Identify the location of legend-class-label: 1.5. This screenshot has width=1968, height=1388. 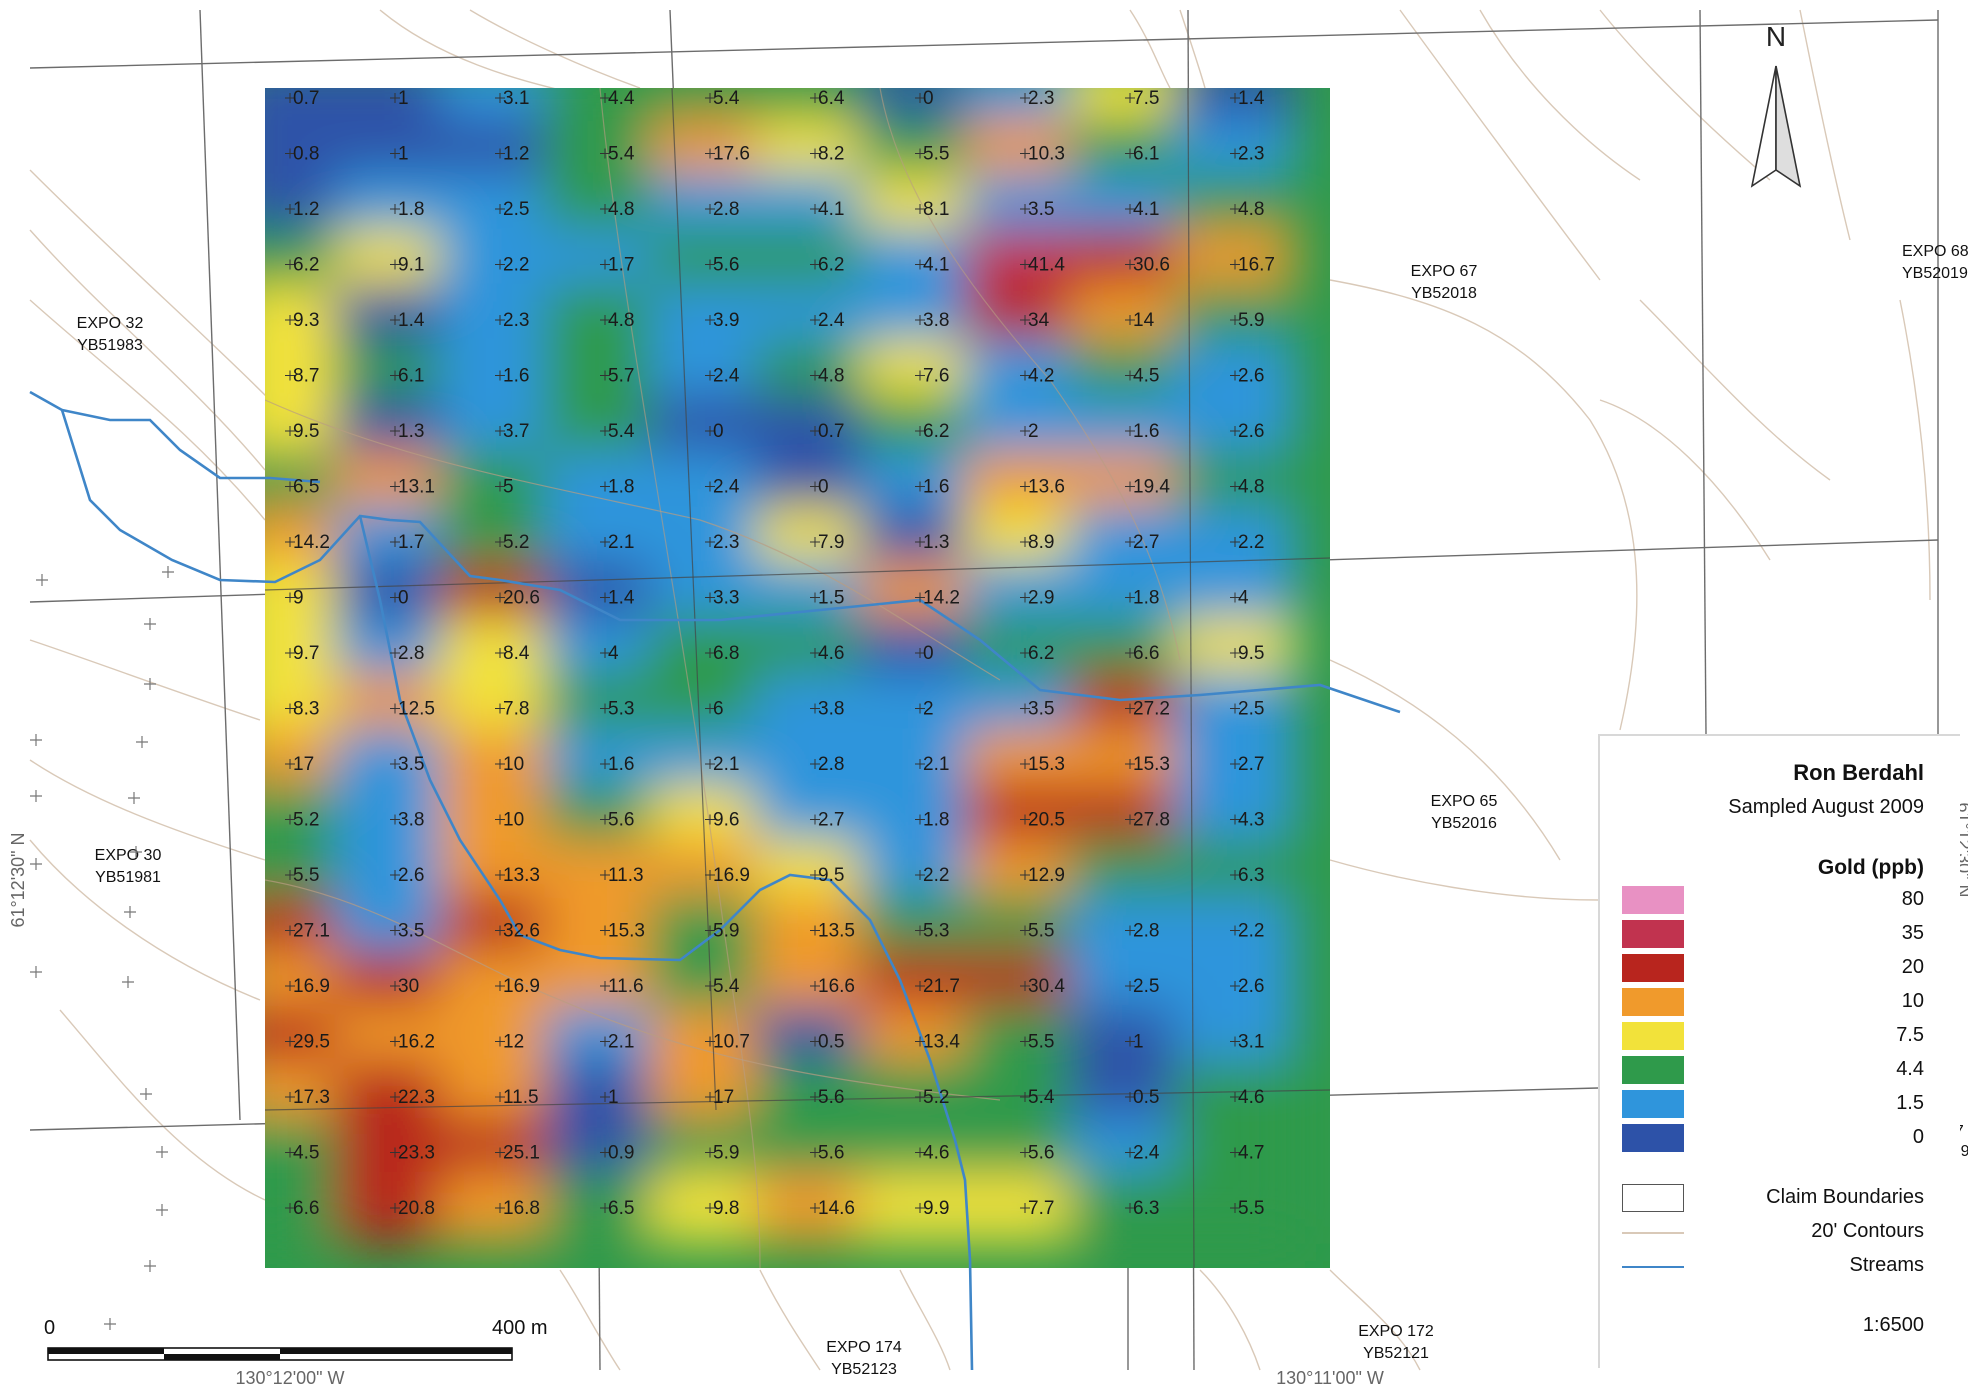
(1910, 1103).